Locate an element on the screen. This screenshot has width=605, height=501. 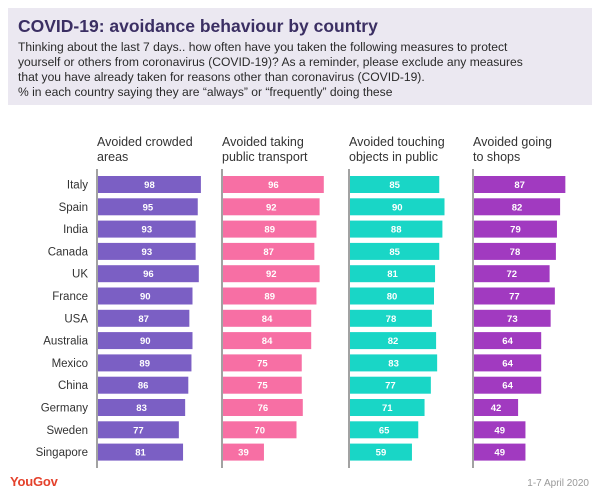
data-label: 80 is located at coordinates (392, 297).